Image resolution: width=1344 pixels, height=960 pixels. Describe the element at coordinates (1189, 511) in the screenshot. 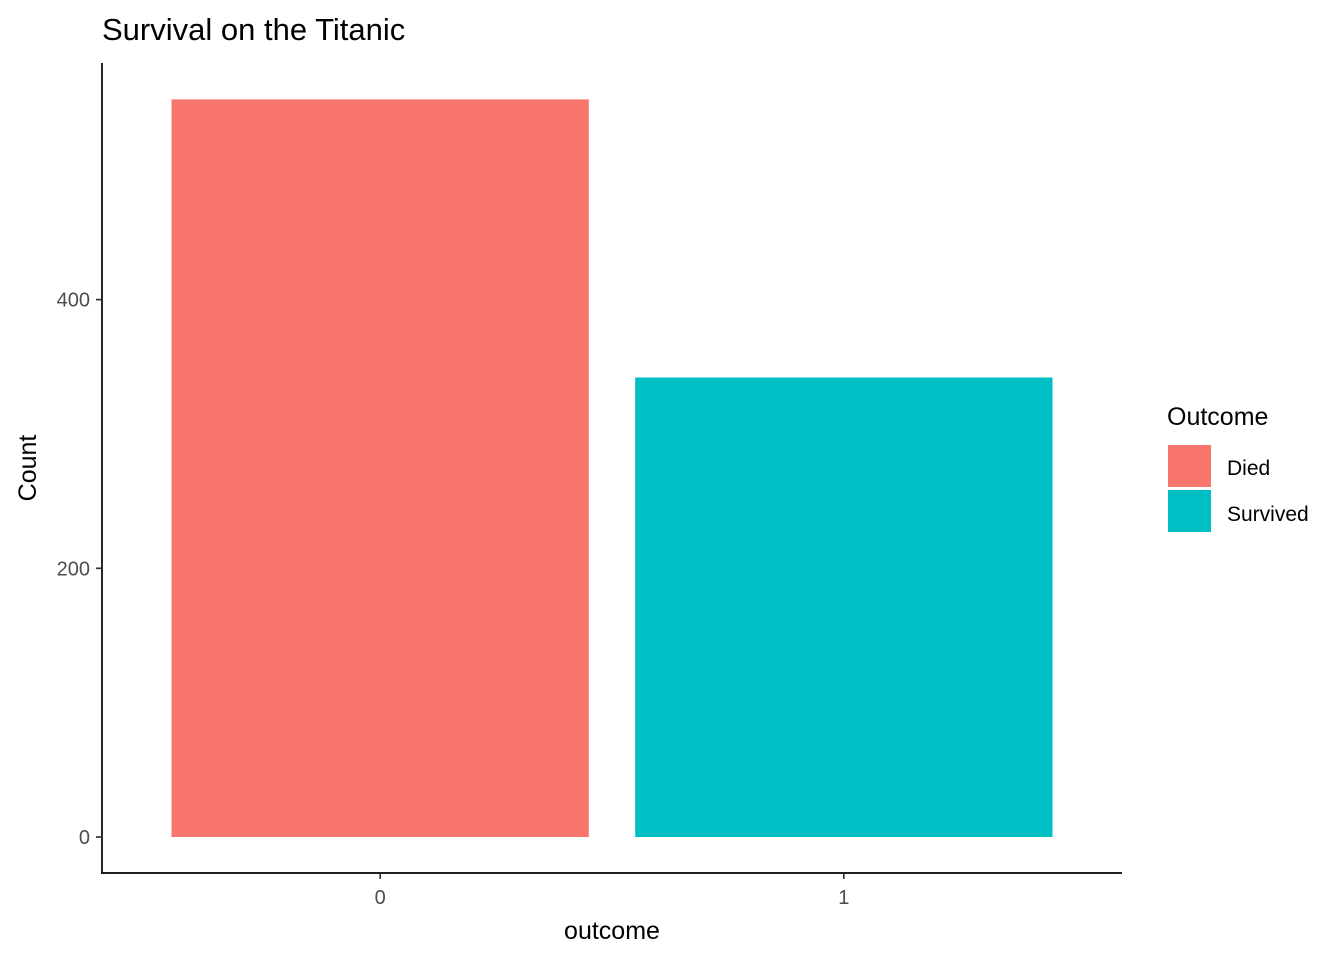

I see `legend-swatch-survived` at that location.